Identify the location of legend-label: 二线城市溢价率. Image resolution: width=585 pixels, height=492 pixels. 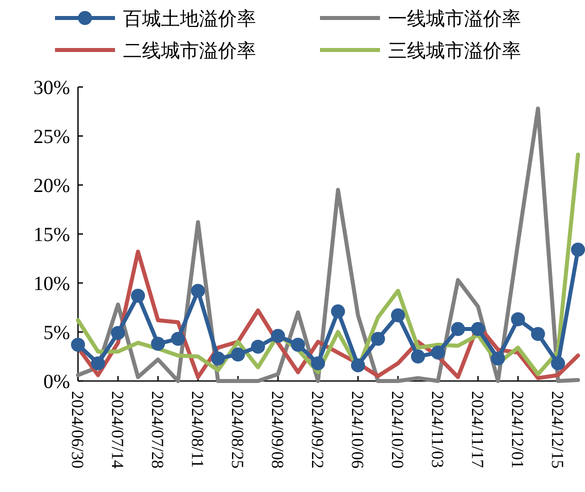
(189, 51).